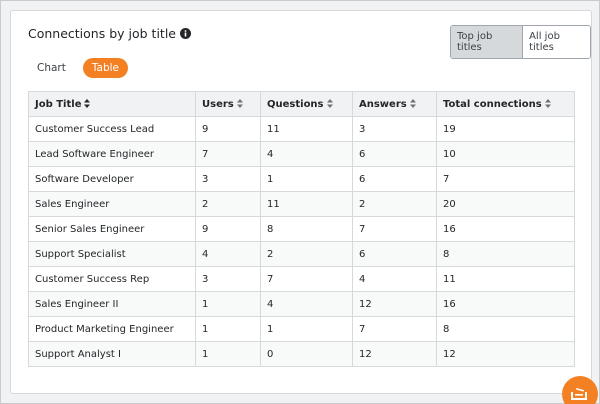 The image size is (600, 404). I want to click on table-row: Senior Sales Engineer 9 8 7 16, so click(301, 229).